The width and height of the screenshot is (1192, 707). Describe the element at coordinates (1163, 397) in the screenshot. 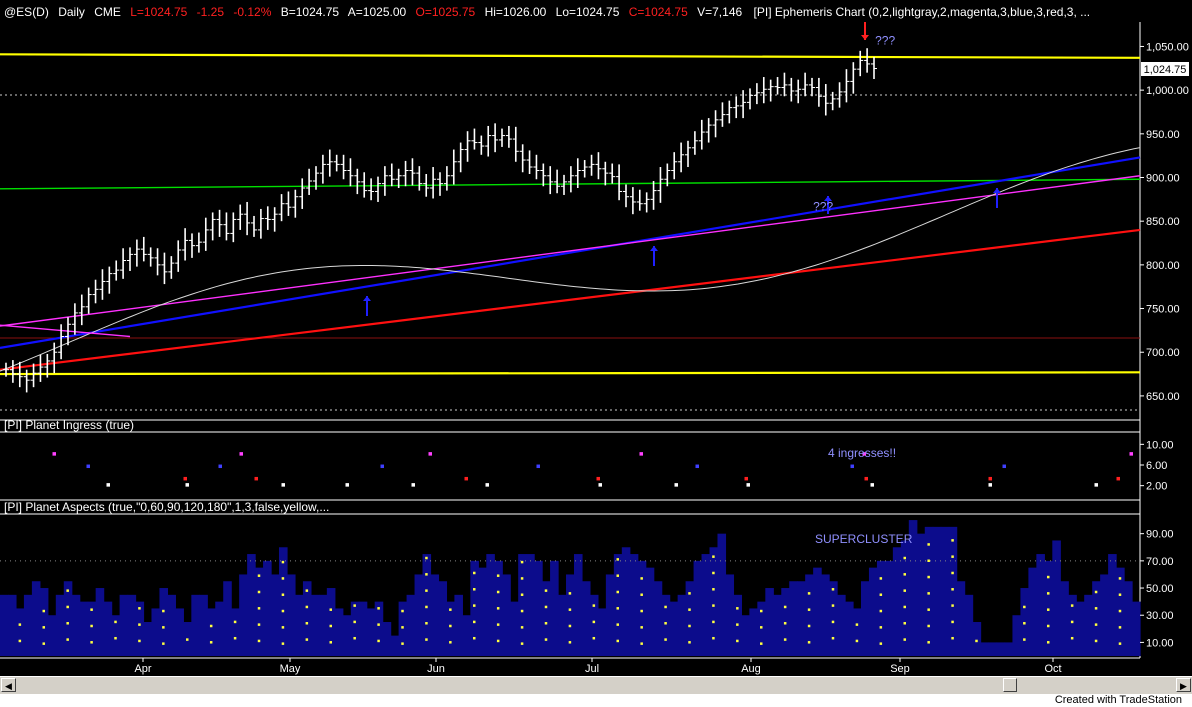

I see `price-y-tick-label: 650.00` at that location.